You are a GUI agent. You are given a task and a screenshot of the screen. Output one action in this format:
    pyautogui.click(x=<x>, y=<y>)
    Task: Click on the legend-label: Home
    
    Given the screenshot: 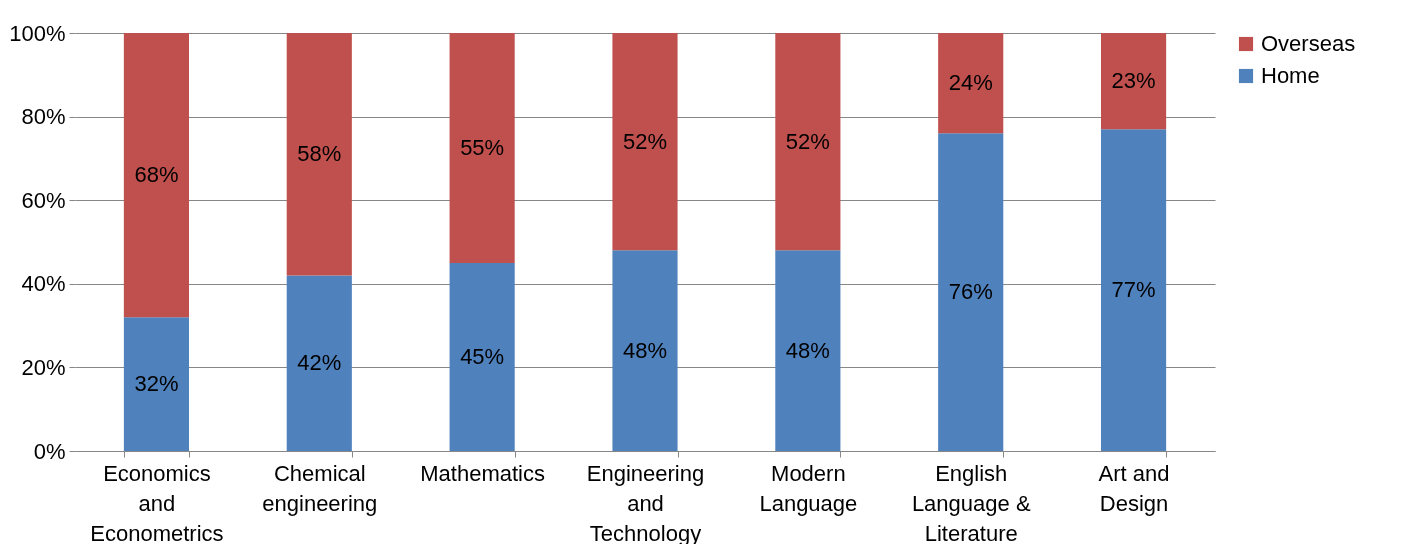 What is the action you would take?
    pyautogui.click(x=1290, y=75)
    